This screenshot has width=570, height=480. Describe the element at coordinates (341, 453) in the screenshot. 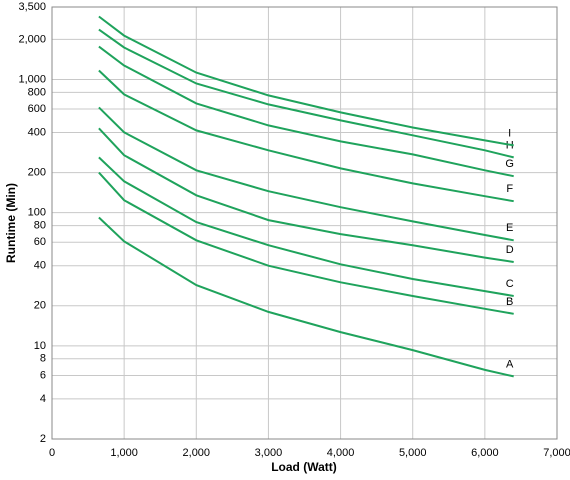

I see `x-tick-label: 4,000` at that location.